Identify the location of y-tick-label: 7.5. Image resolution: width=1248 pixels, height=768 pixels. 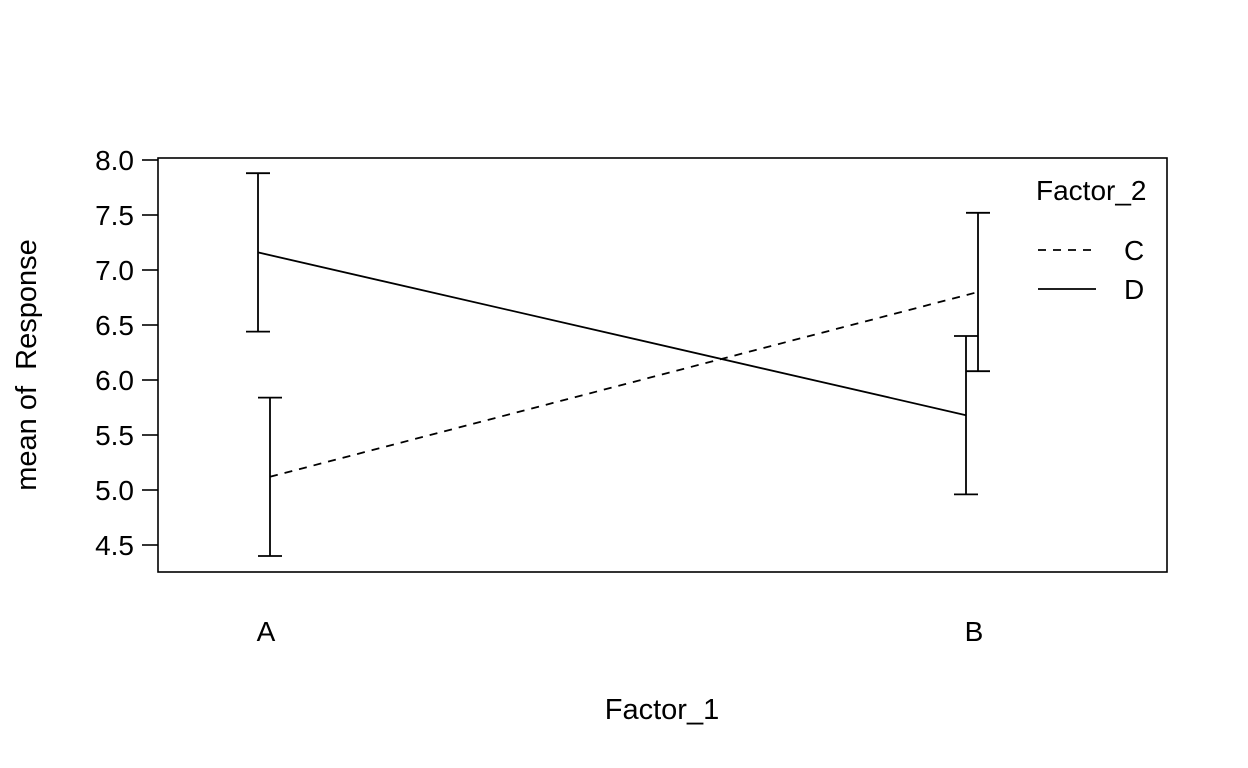
(114, 215).